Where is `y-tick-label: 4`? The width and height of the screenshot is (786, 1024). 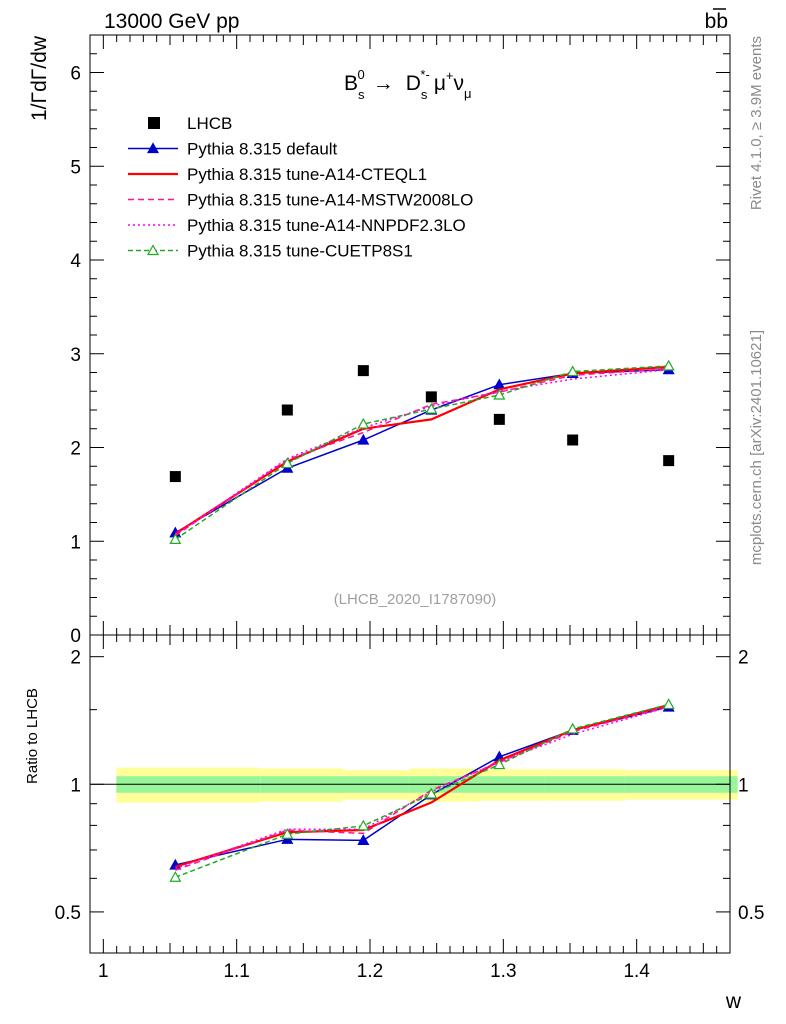
y-tick-label: 4 is located at coordinates (75, 261).